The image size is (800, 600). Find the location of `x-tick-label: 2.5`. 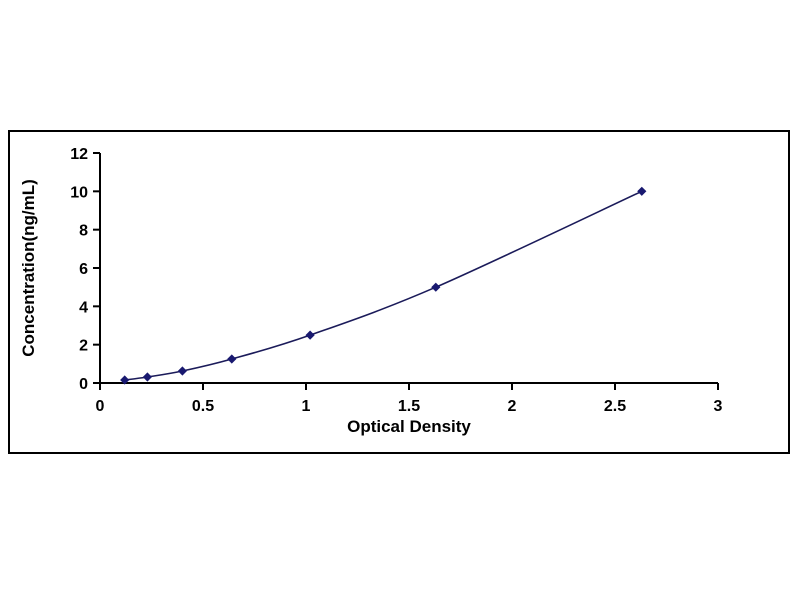

x-tick-label: 2.5 is located at coordinates (615, 406).